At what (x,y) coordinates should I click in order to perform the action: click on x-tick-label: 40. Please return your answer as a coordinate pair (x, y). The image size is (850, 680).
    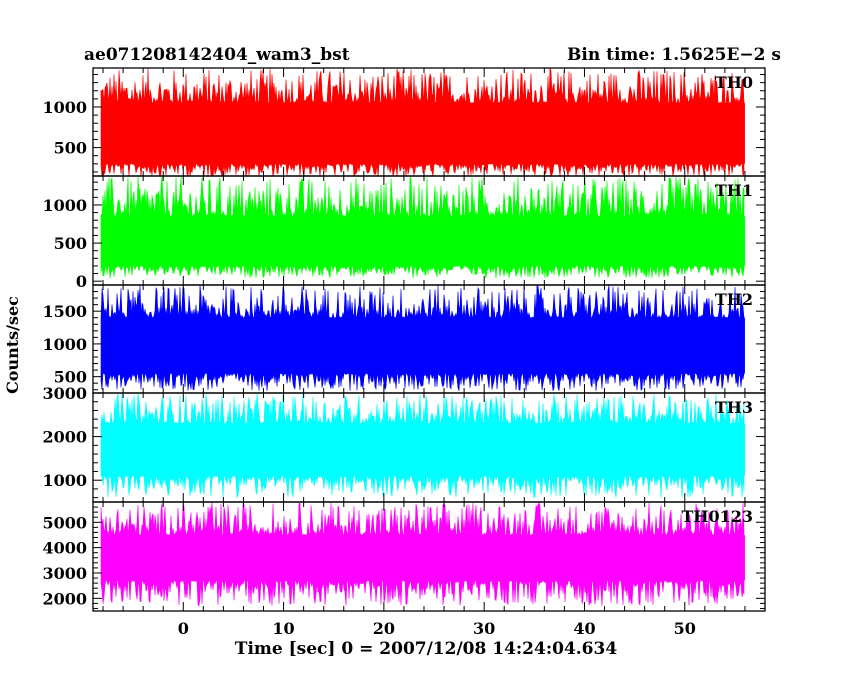
    Looking at the image, I should click on (584, 628).